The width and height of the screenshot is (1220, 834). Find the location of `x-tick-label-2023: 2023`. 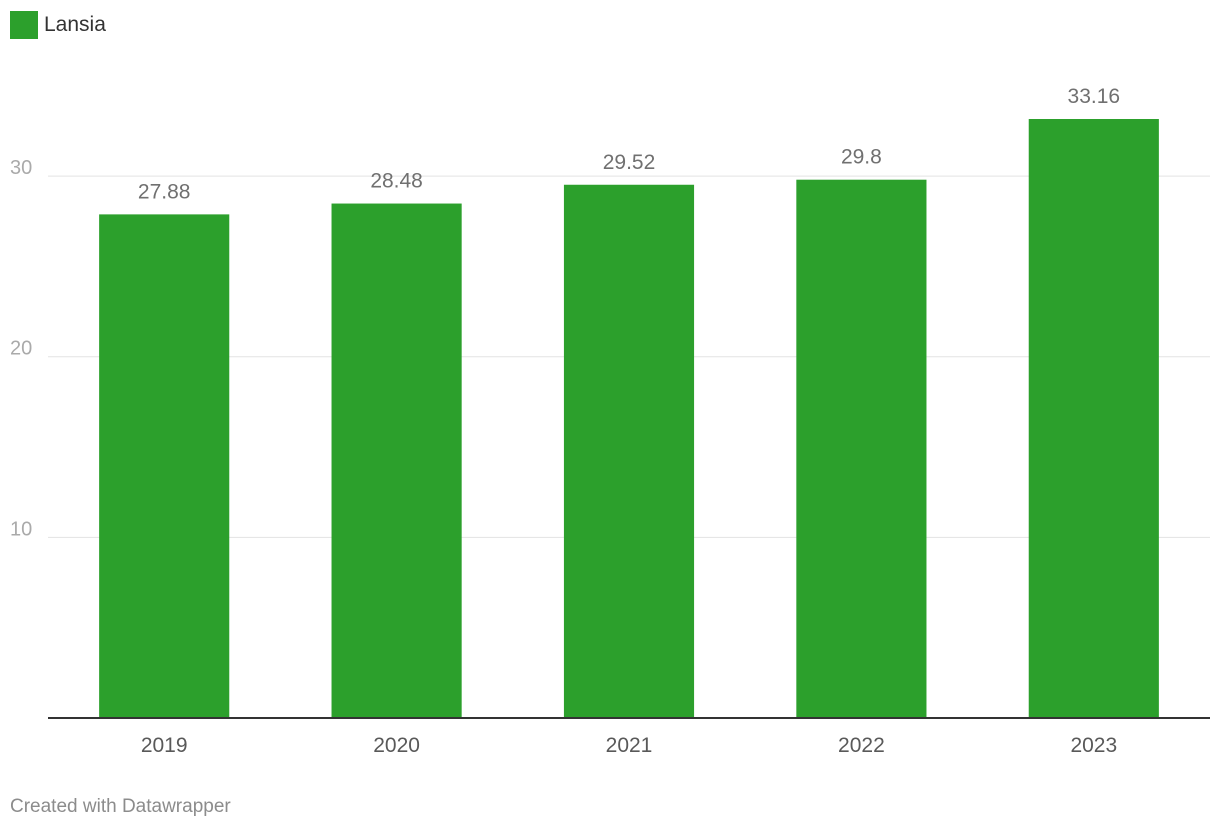

x-tick-label-2023: 2023 is located at coordinates (1093, 745).